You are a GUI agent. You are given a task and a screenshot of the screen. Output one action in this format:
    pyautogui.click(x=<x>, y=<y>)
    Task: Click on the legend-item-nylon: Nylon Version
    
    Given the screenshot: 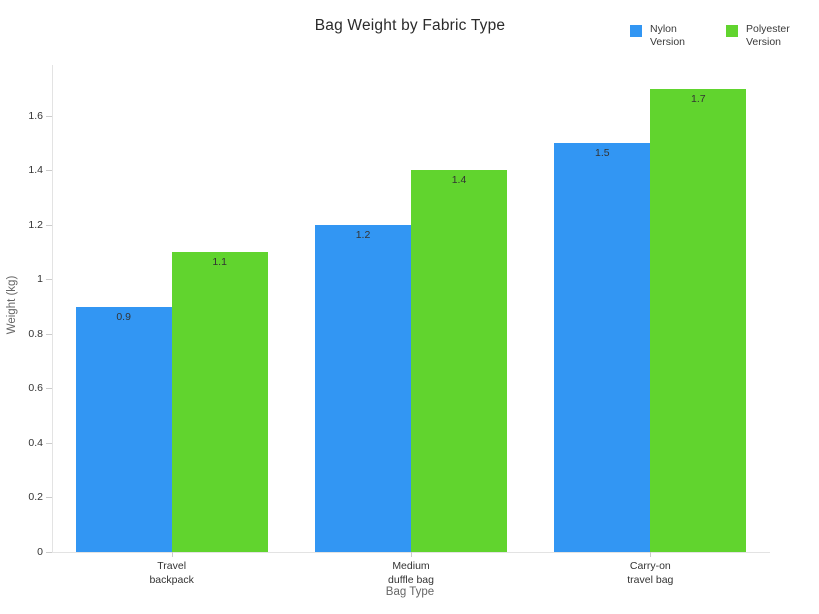 What is the action you would take?
    pyautogui.click(x=668, y=36)
    